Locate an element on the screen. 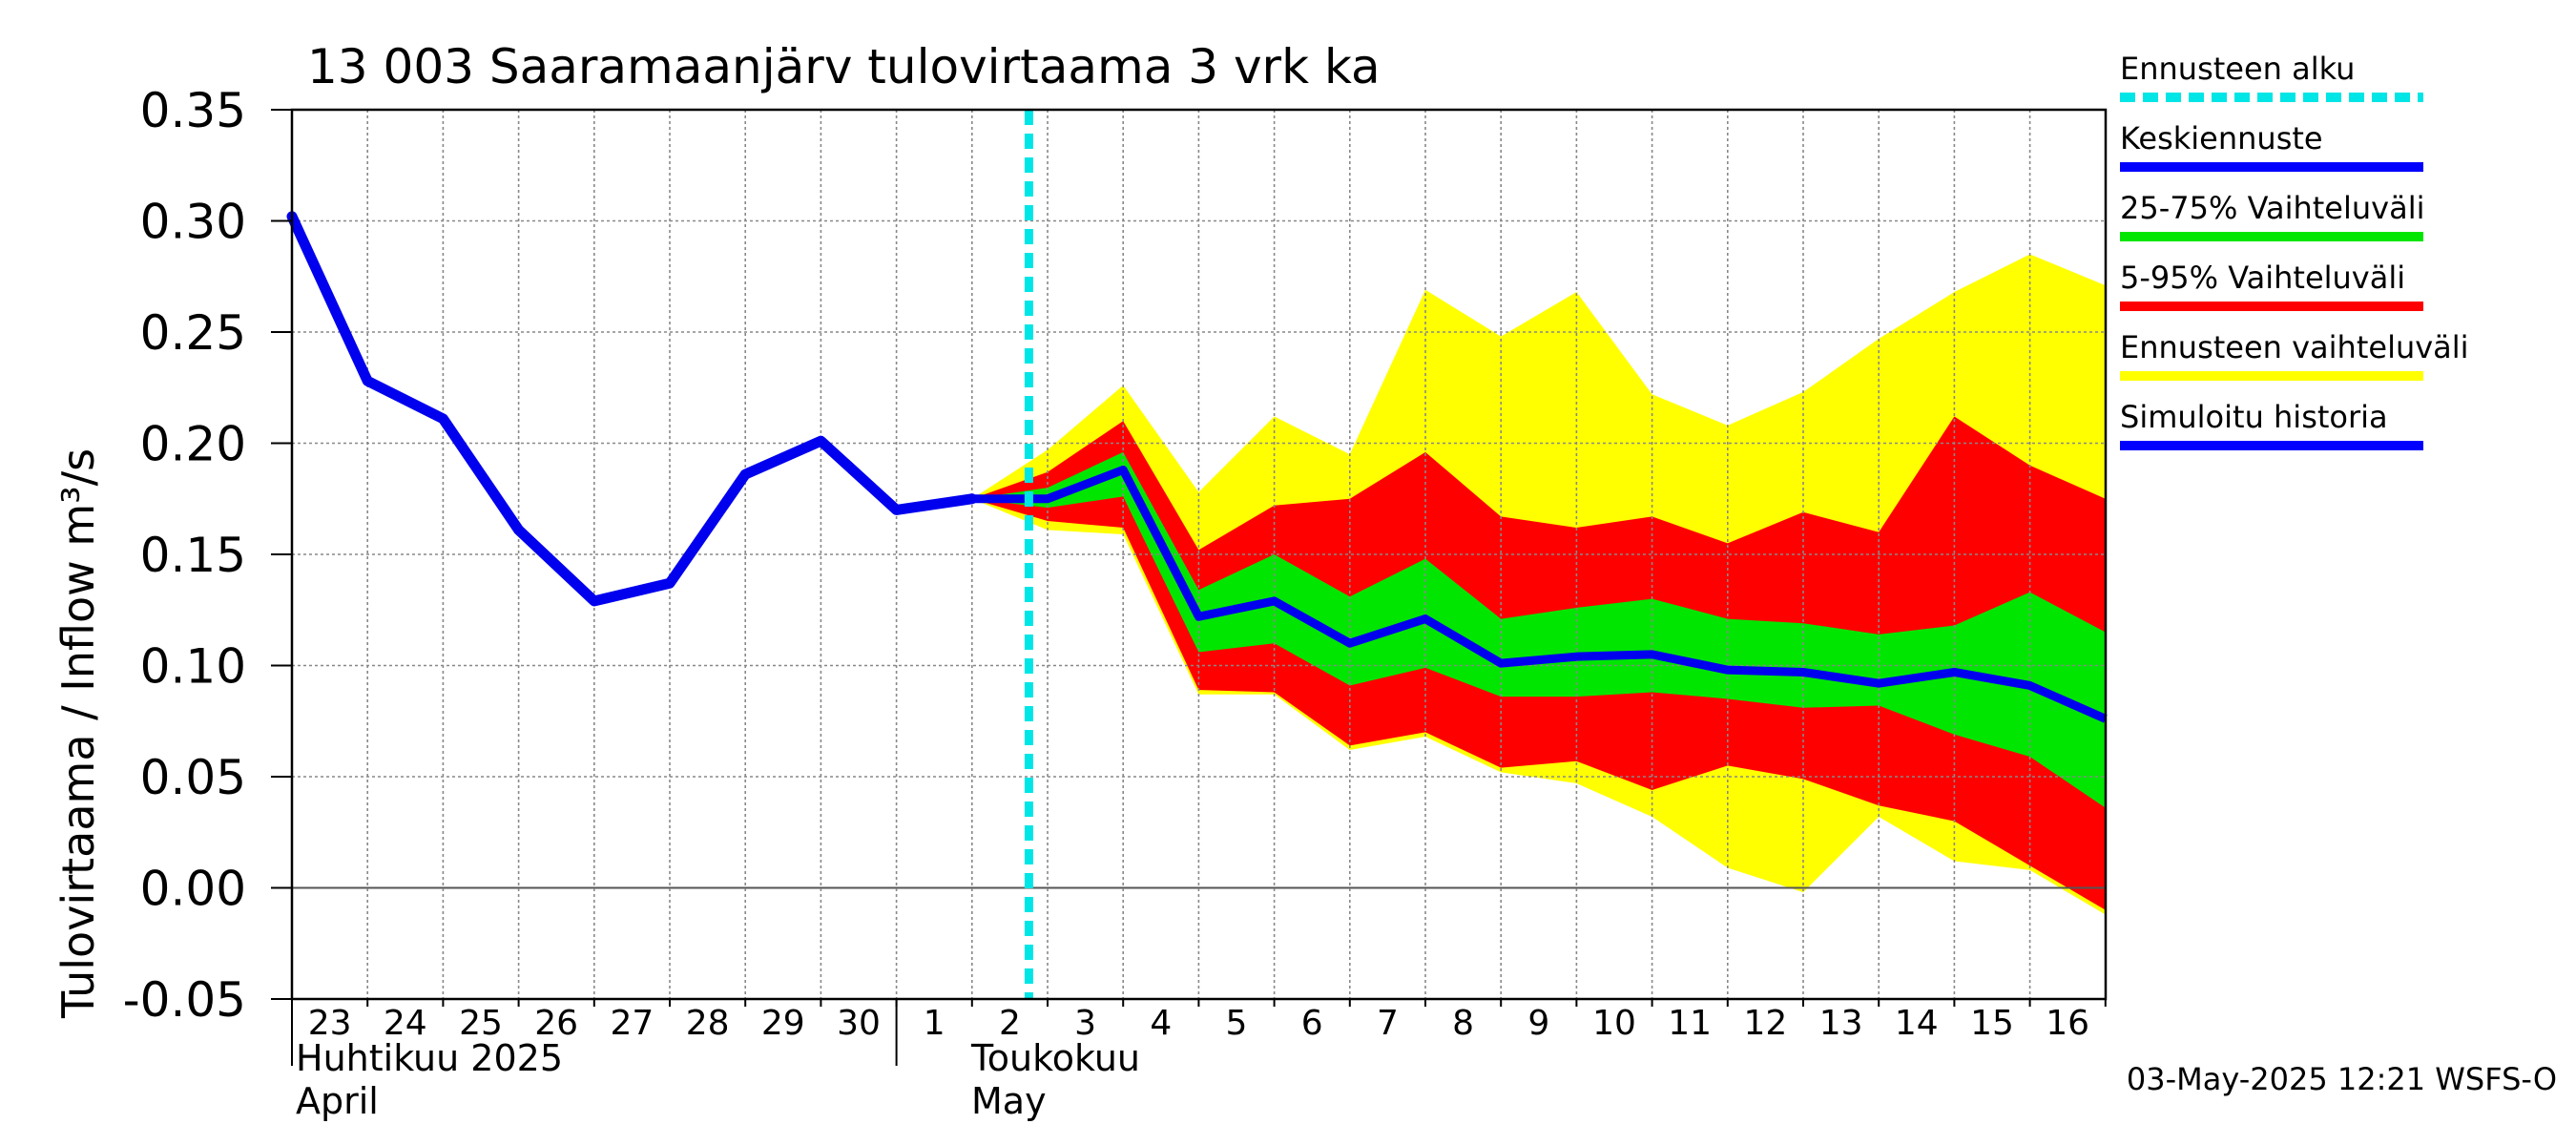 This screenshot has height=1145, width=2576. y-tick-labels: -0.05 0.00 0.05 0.10 0.15 0.20 0.25 0.30 0.35 is located at coordinates (184, 555).